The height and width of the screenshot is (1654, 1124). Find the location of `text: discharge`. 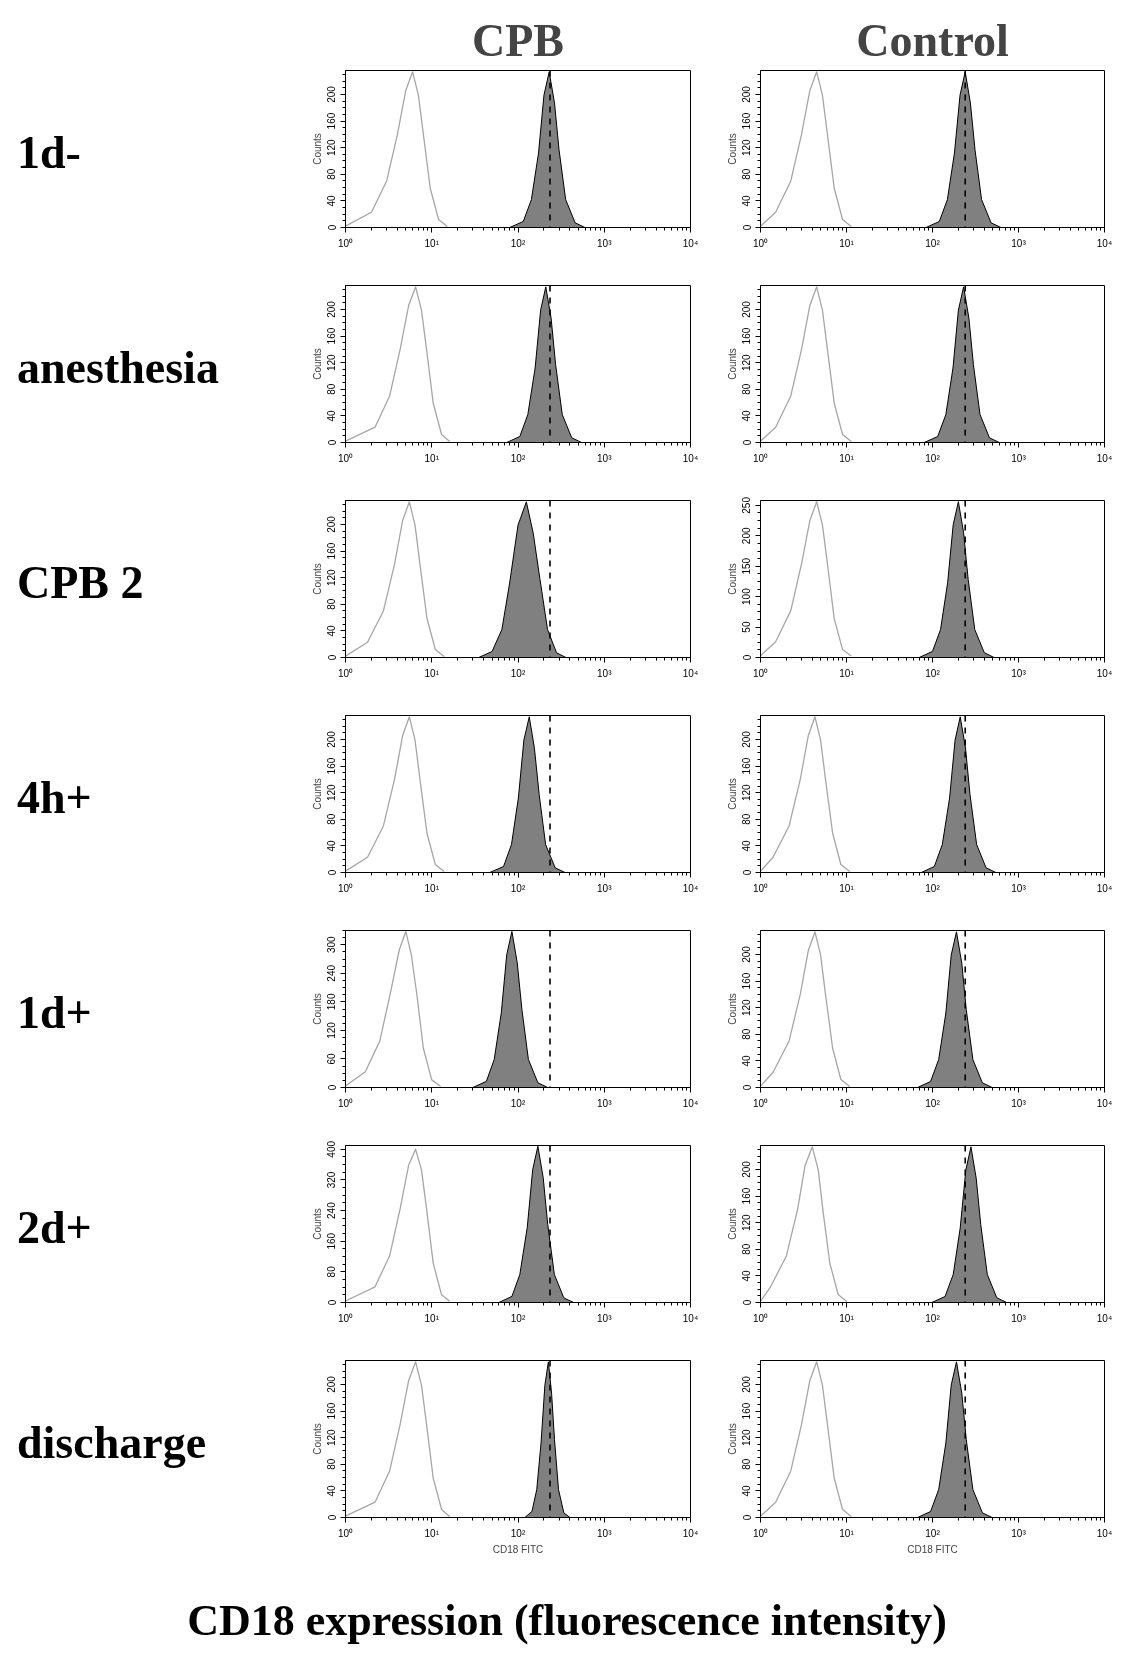

text: discharge is located at coordinates (112, 1443).